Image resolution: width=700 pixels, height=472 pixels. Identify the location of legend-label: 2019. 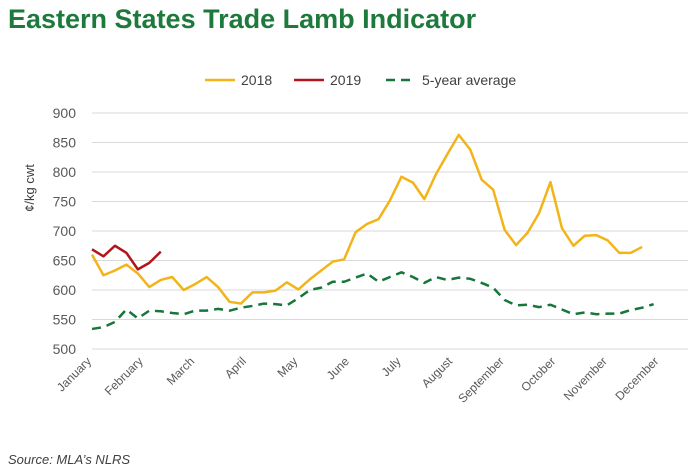
(345, 80).